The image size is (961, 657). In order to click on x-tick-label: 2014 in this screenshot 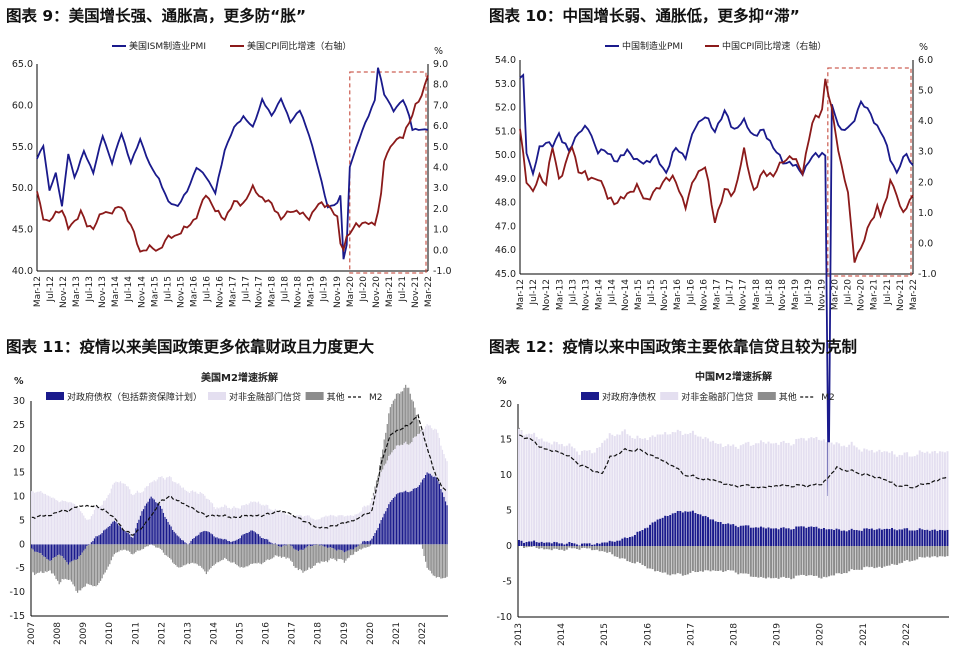, I will do `click(214, 633)`.